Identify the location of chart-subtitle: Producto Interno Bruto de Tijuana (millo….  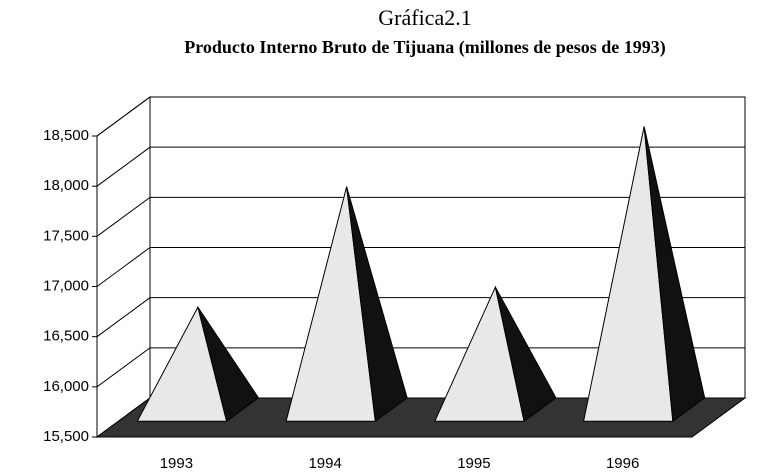
(425, 47).